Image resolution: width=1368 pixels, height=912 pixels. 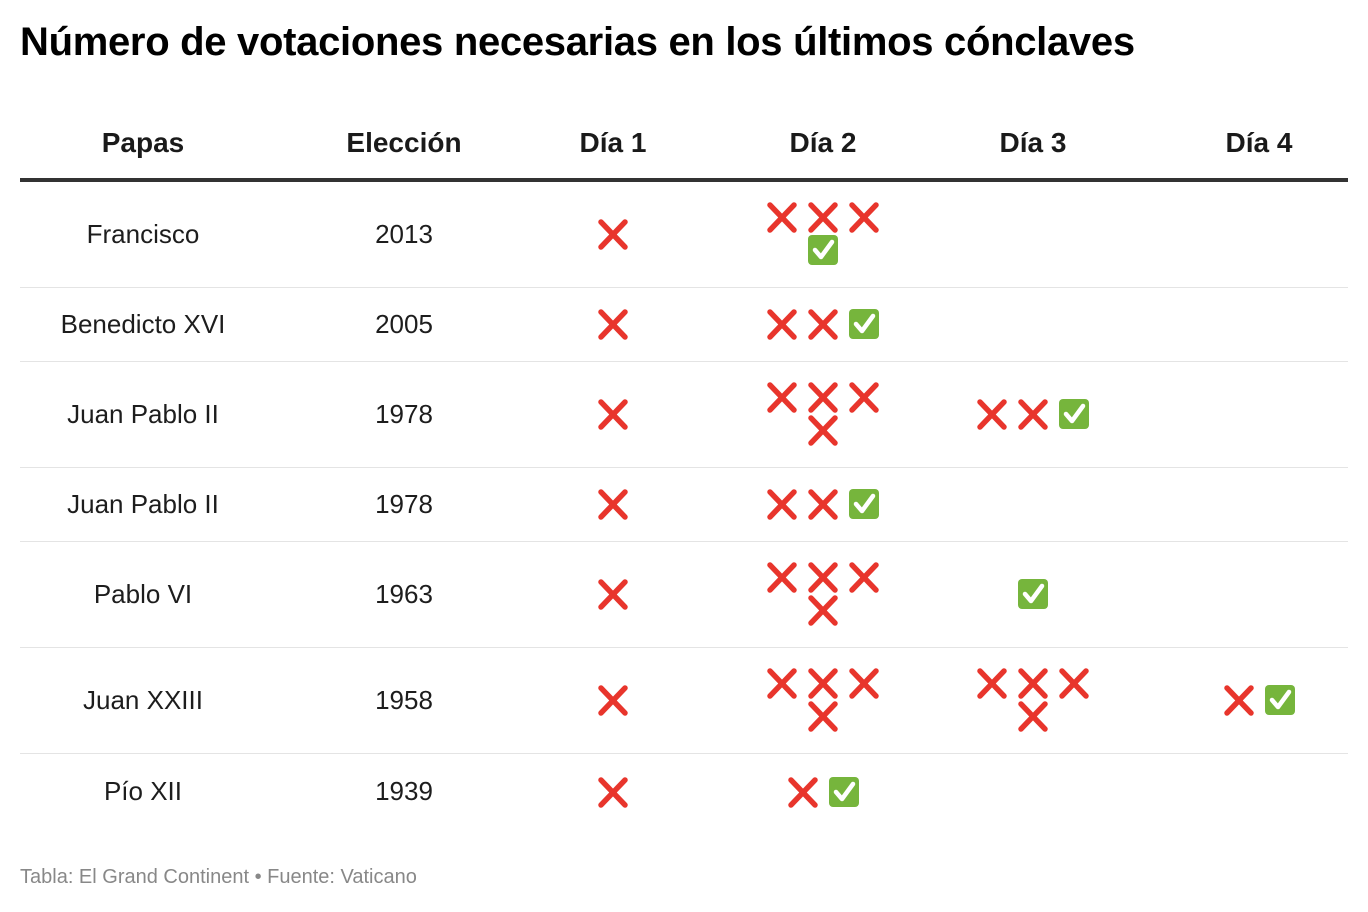 I want to click on pope-name-cell: Pablo VI, so click(x=143, y=594).